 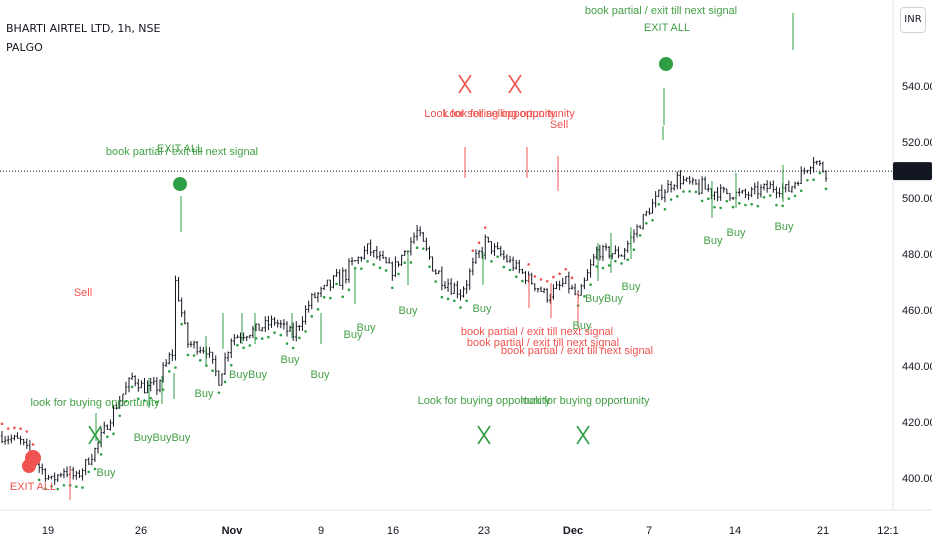 I want to click on annotation-label: BuyBuyBuy, so click(x=162, y=438).